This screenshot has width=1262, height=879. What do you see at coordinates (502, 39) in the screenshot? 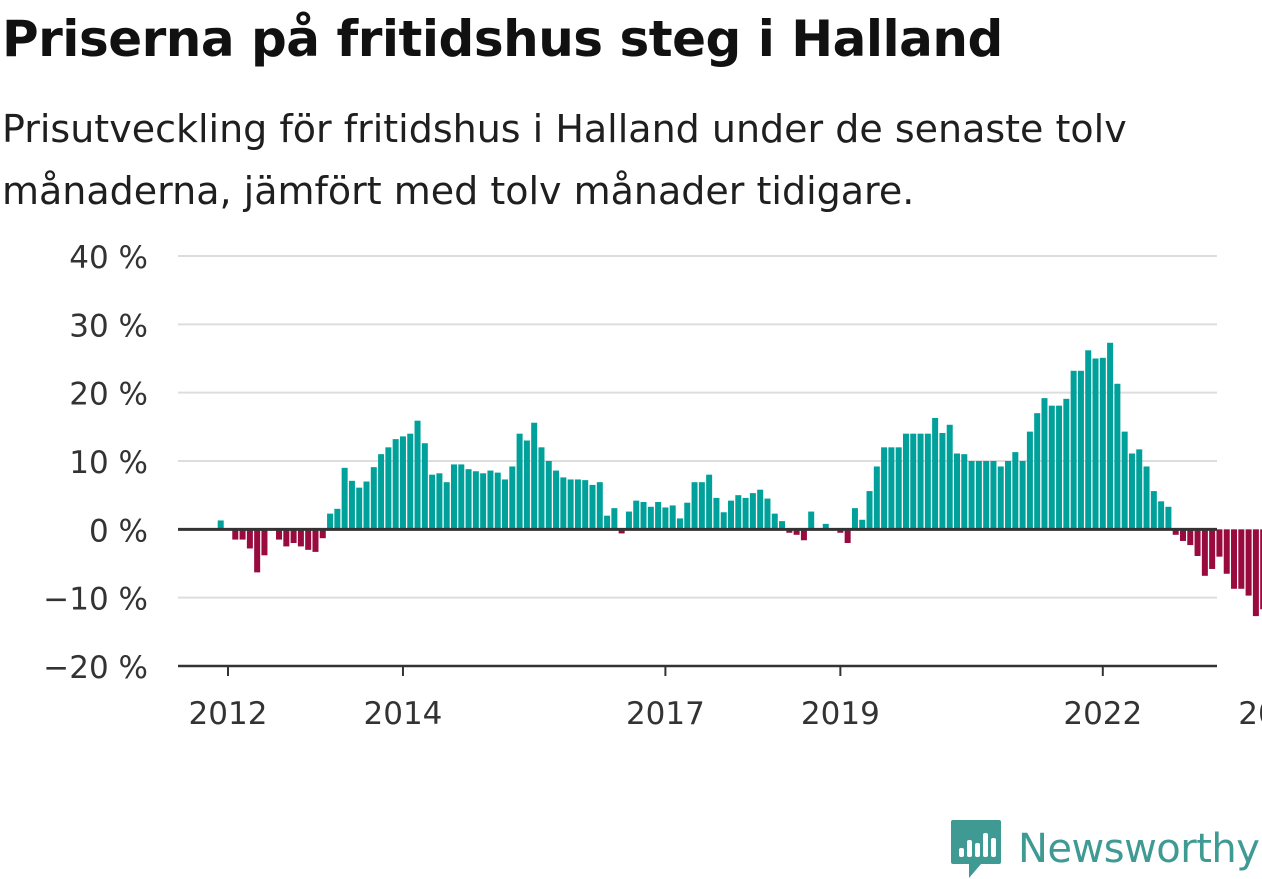
I see `chart-title: Priserna på fritidshus steg i Halland` at bounding box center [502, 39].